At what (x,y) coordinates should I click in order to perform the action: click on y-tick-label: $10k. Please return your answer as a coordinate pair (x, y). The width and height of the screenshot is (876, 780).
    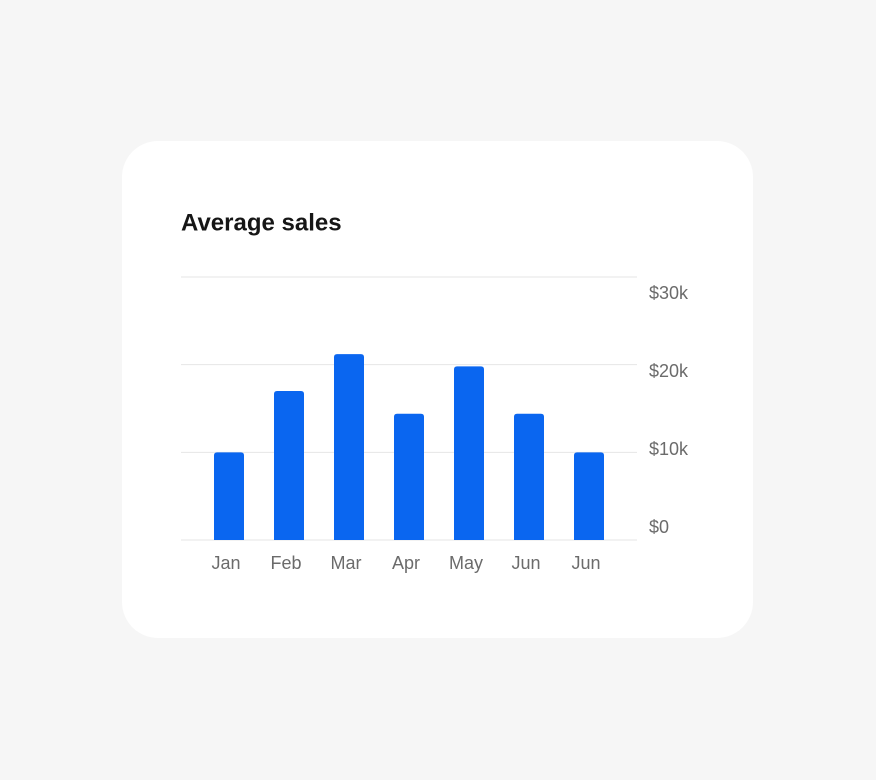
    Looking at the image, I should click on (669, 449).